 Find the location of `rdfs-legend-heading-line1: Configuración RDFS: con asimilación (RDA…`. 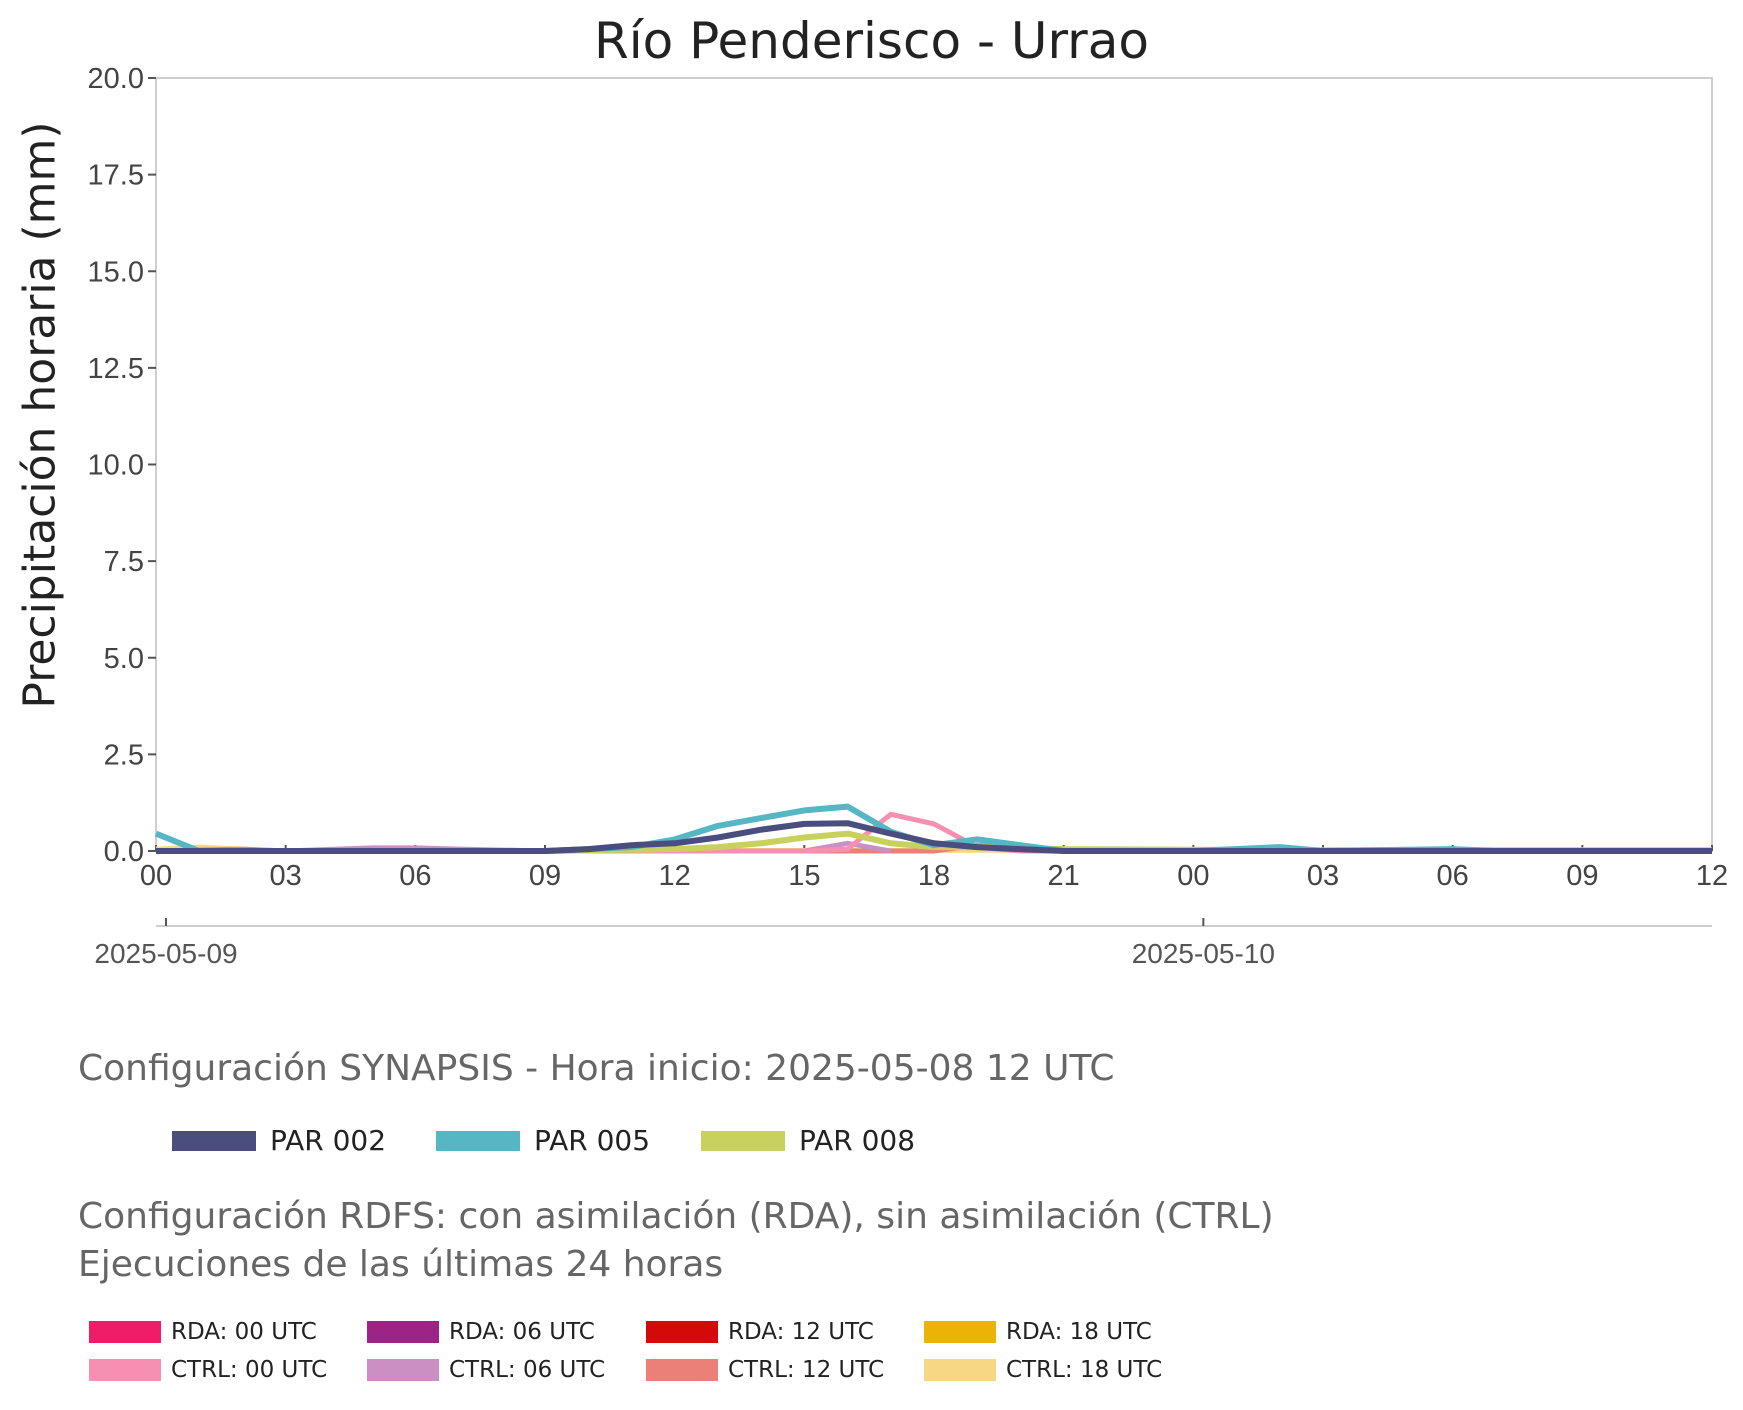

rdfs-legend-heading-line1: Configuración RDFS: con asimilación (RDA… is located at coordinates (676, 1216).